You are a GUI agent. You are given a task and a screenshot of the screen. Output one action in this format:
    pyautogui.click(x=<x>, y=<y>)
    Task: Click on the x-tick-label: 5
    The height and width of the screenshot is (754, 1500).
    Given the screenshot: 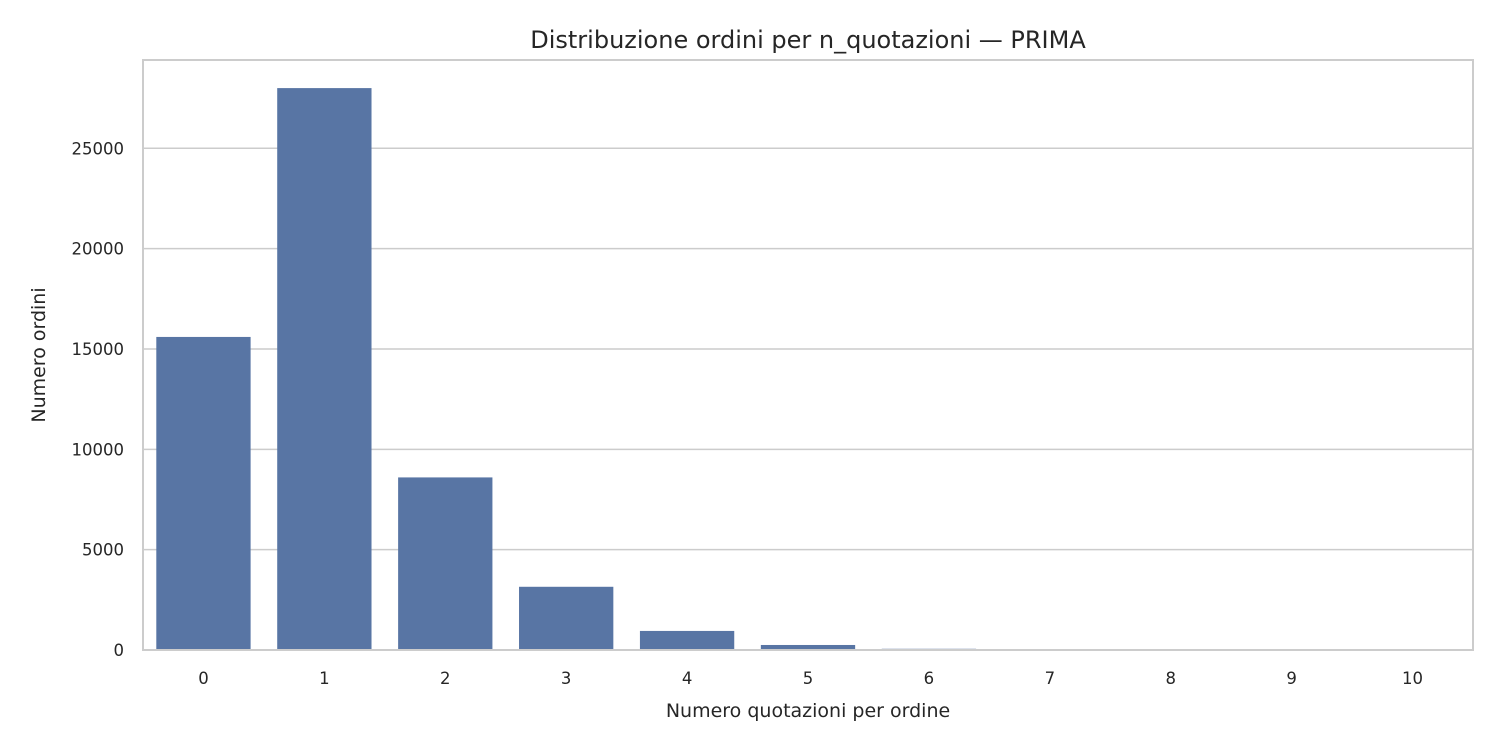 What is the action you would take?
    pyautogui.click(x=808, y=678)
    